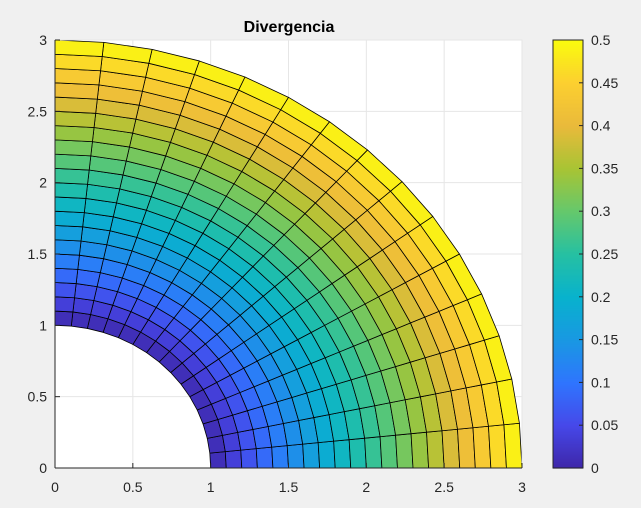 This screenshot has width=641, height=508. Describe the element at coordinates (133, 487) in the screenshot. I see `x-tick-label: 0.5` at that location.